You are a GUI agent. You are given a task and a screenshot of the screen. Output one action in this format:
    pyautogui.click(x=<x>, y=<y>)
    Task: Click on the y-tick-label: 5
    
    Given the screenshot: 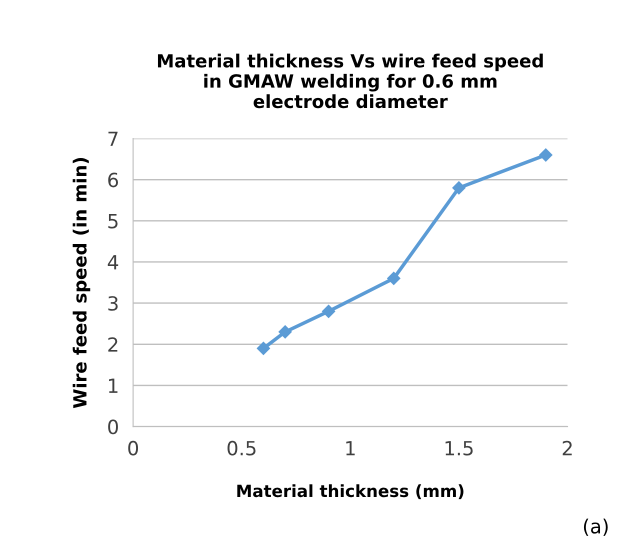 What is the action you would take?
    pyautogui.click(x=113, y=221)
    